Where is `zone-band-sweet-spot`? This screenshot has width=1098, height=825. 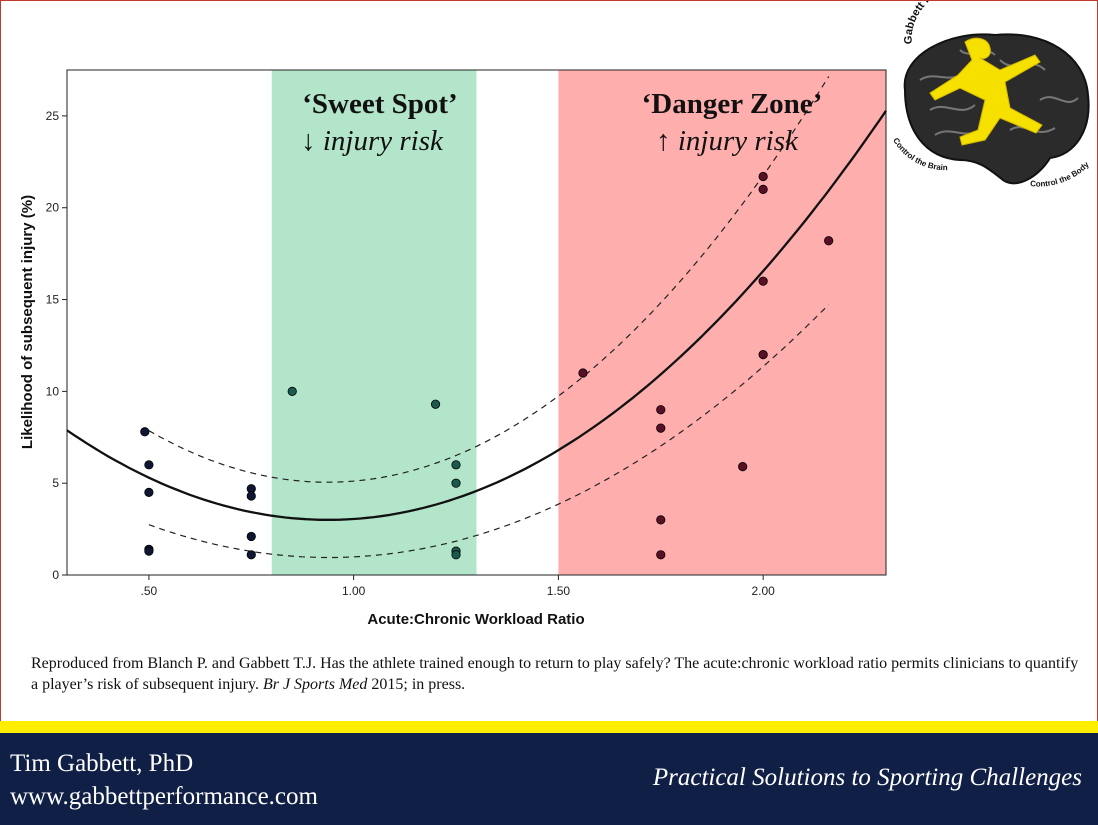 zone-band-sweet-spot is located at coordinates (374, 322).